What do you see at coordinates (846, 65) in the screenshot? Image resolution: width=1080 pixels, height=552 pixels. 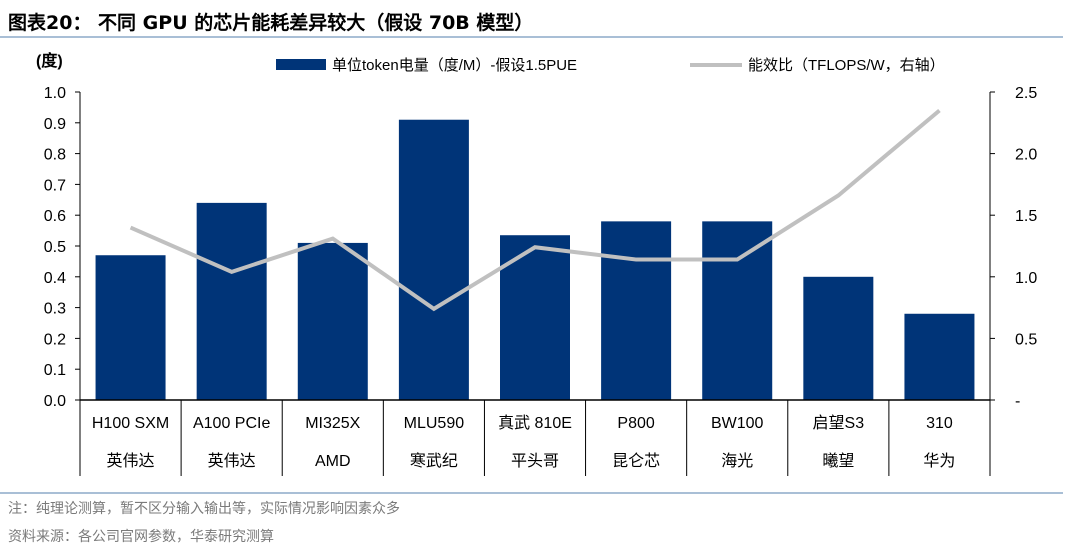 I see `legend-label-line: 能效比（TFLOPS/W，右轴）` at bounding box center [846, 65].